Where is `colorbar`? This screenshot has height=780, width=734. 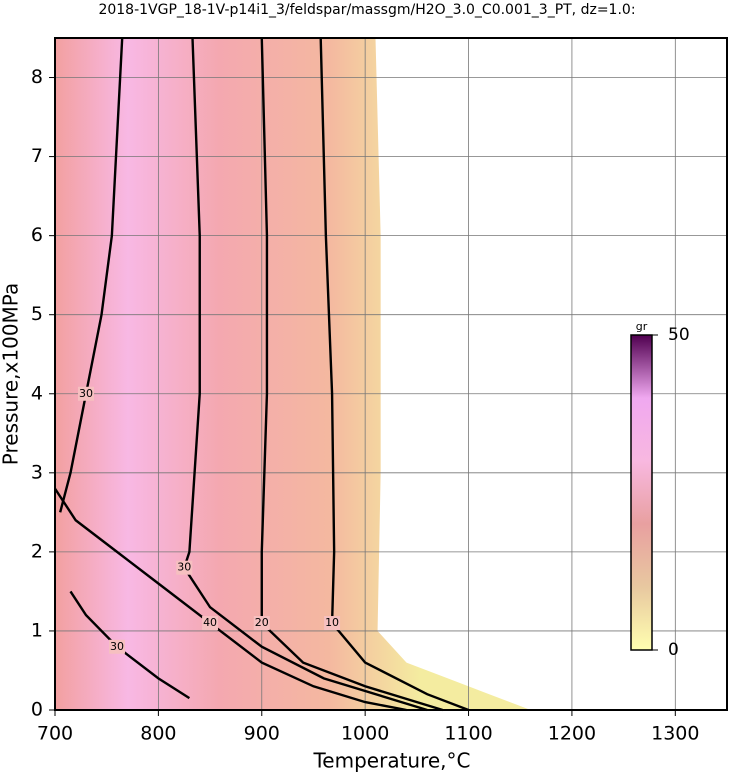
colorbar is located at coordinates (641, 492).